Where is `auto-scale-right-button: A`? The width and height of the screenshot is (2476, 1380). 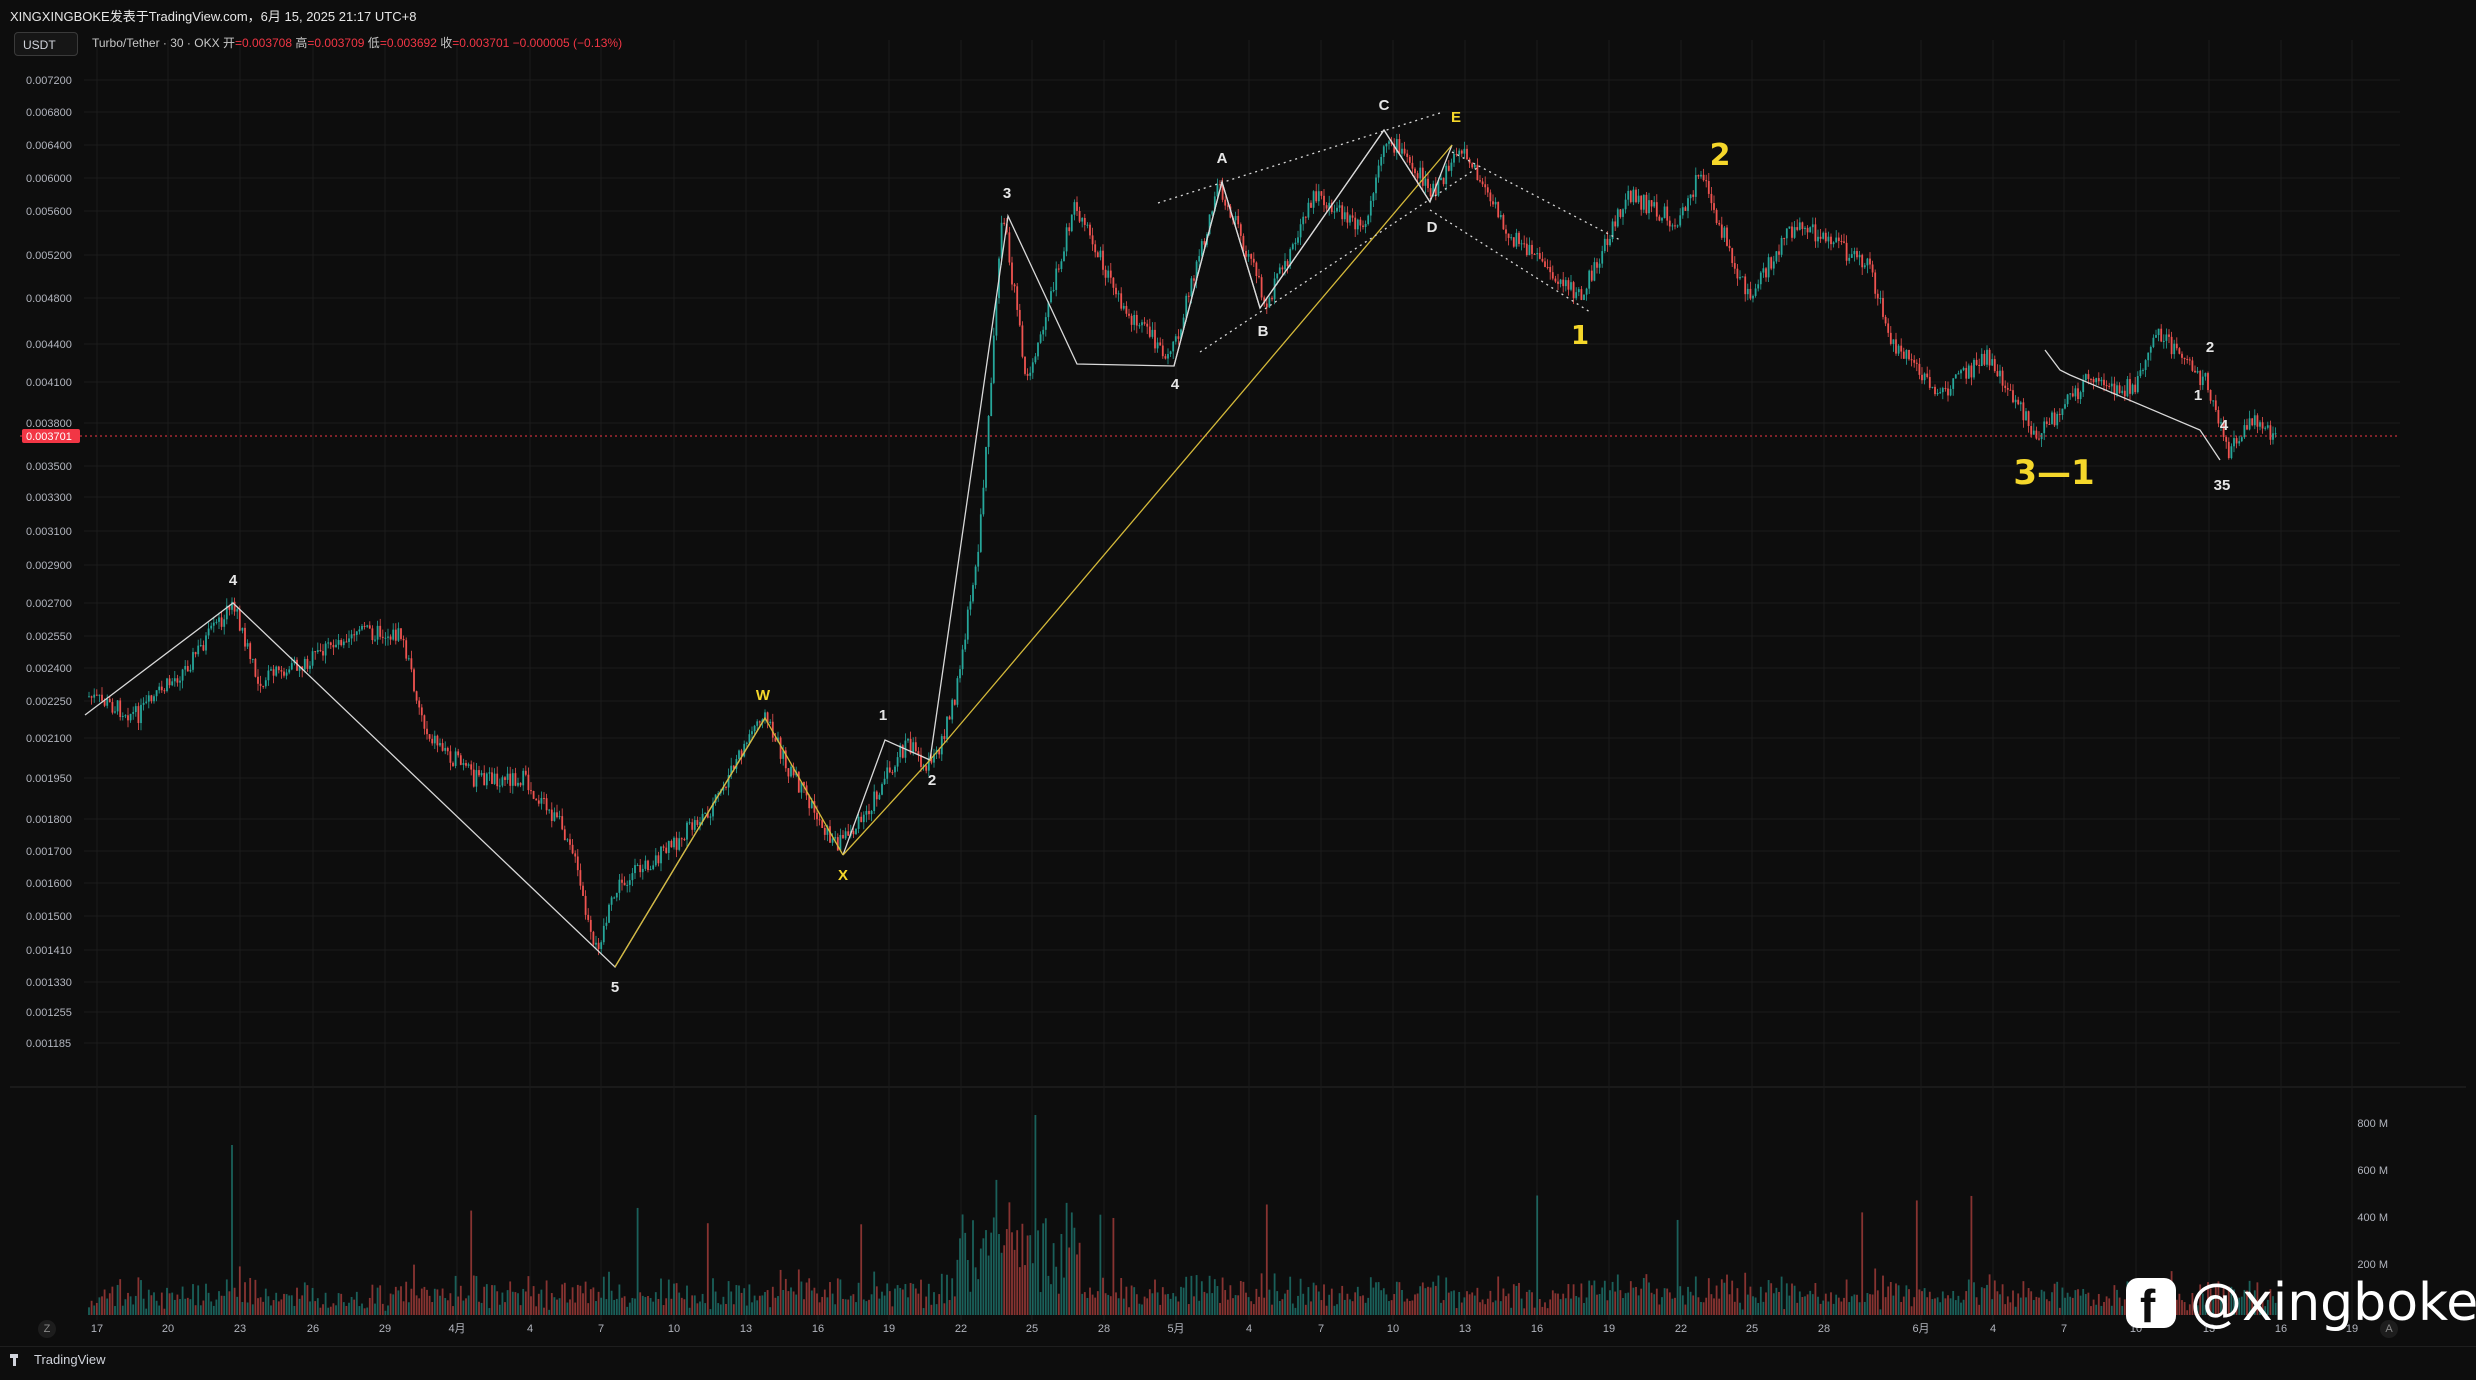
auto-scale-right-button: A is located at coordinates (2389, 1329).